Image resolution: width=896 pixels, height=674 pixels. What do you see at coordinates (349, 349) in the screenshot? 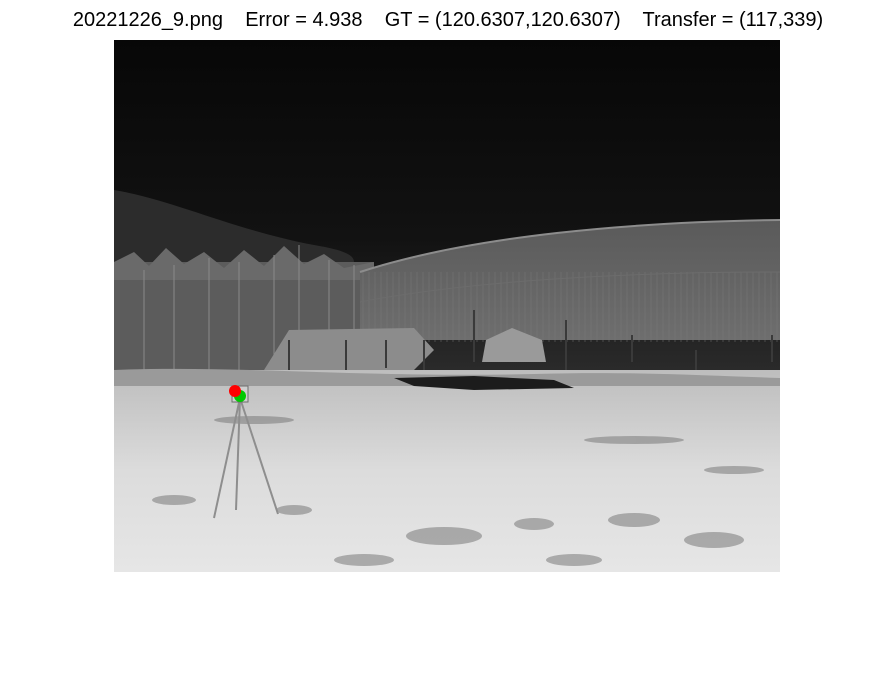
I see `low-mound` at bounding box center [349, 349].